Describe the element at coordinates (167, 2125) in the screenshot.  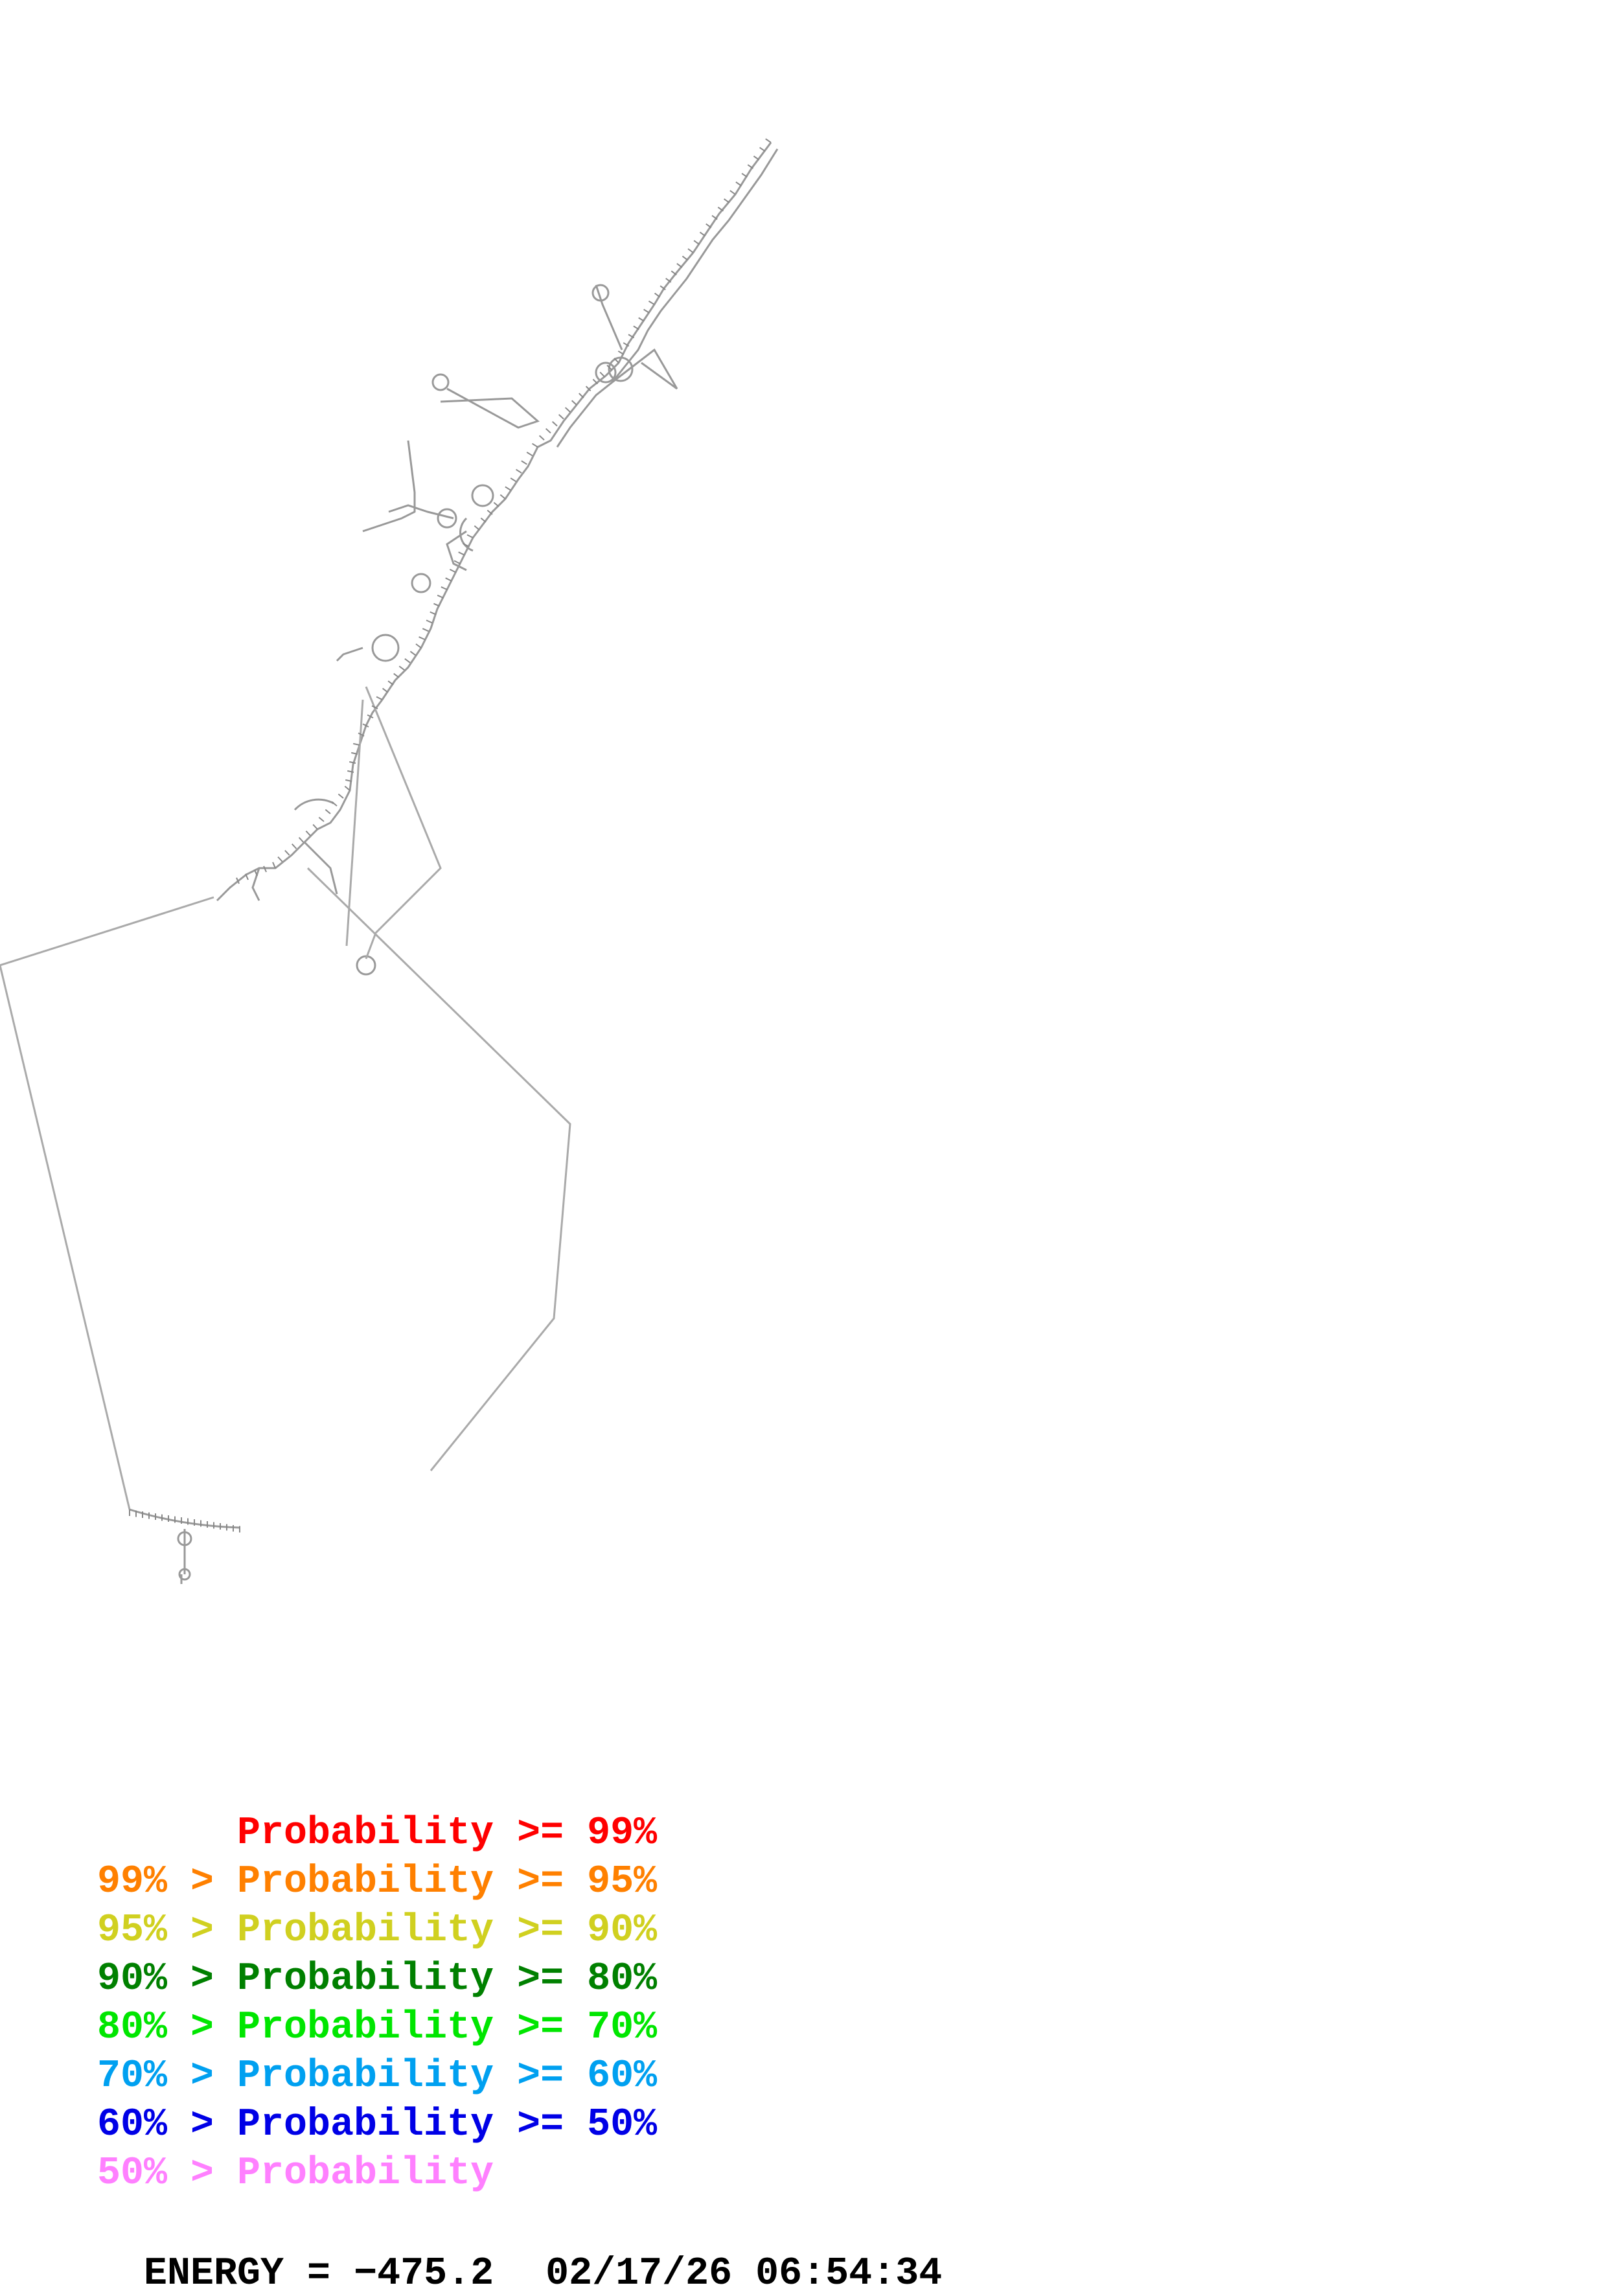
I see `legend-prefix: 60% >` at that location.